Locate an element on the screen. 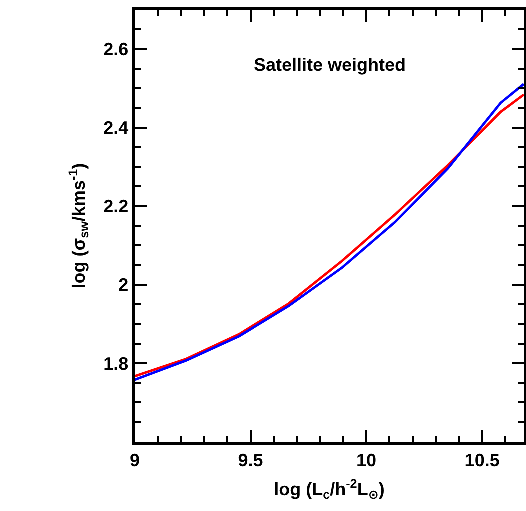  y-tick-label: 2.4 is located at coordinates (116, 128).